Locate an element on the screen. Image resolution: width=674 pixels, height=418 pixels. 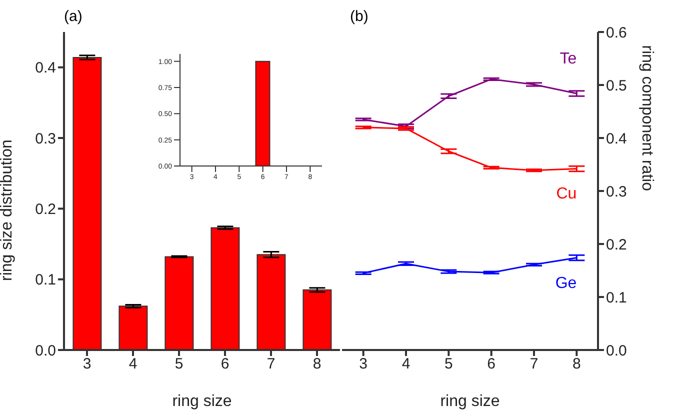
y2-tick-label: 0.5 is located at coordinates (616, 85).